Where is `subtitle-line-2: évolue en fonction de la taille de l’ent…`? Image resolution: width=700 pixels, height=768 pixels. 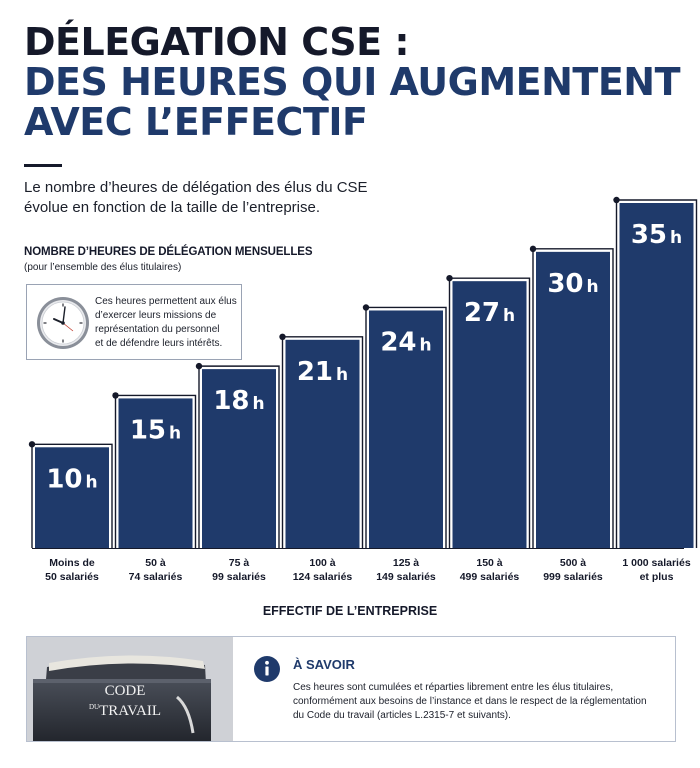
subtitle-line-2: évolue en fonction de la taille de l’ent… is located at coordinates (172, 207).